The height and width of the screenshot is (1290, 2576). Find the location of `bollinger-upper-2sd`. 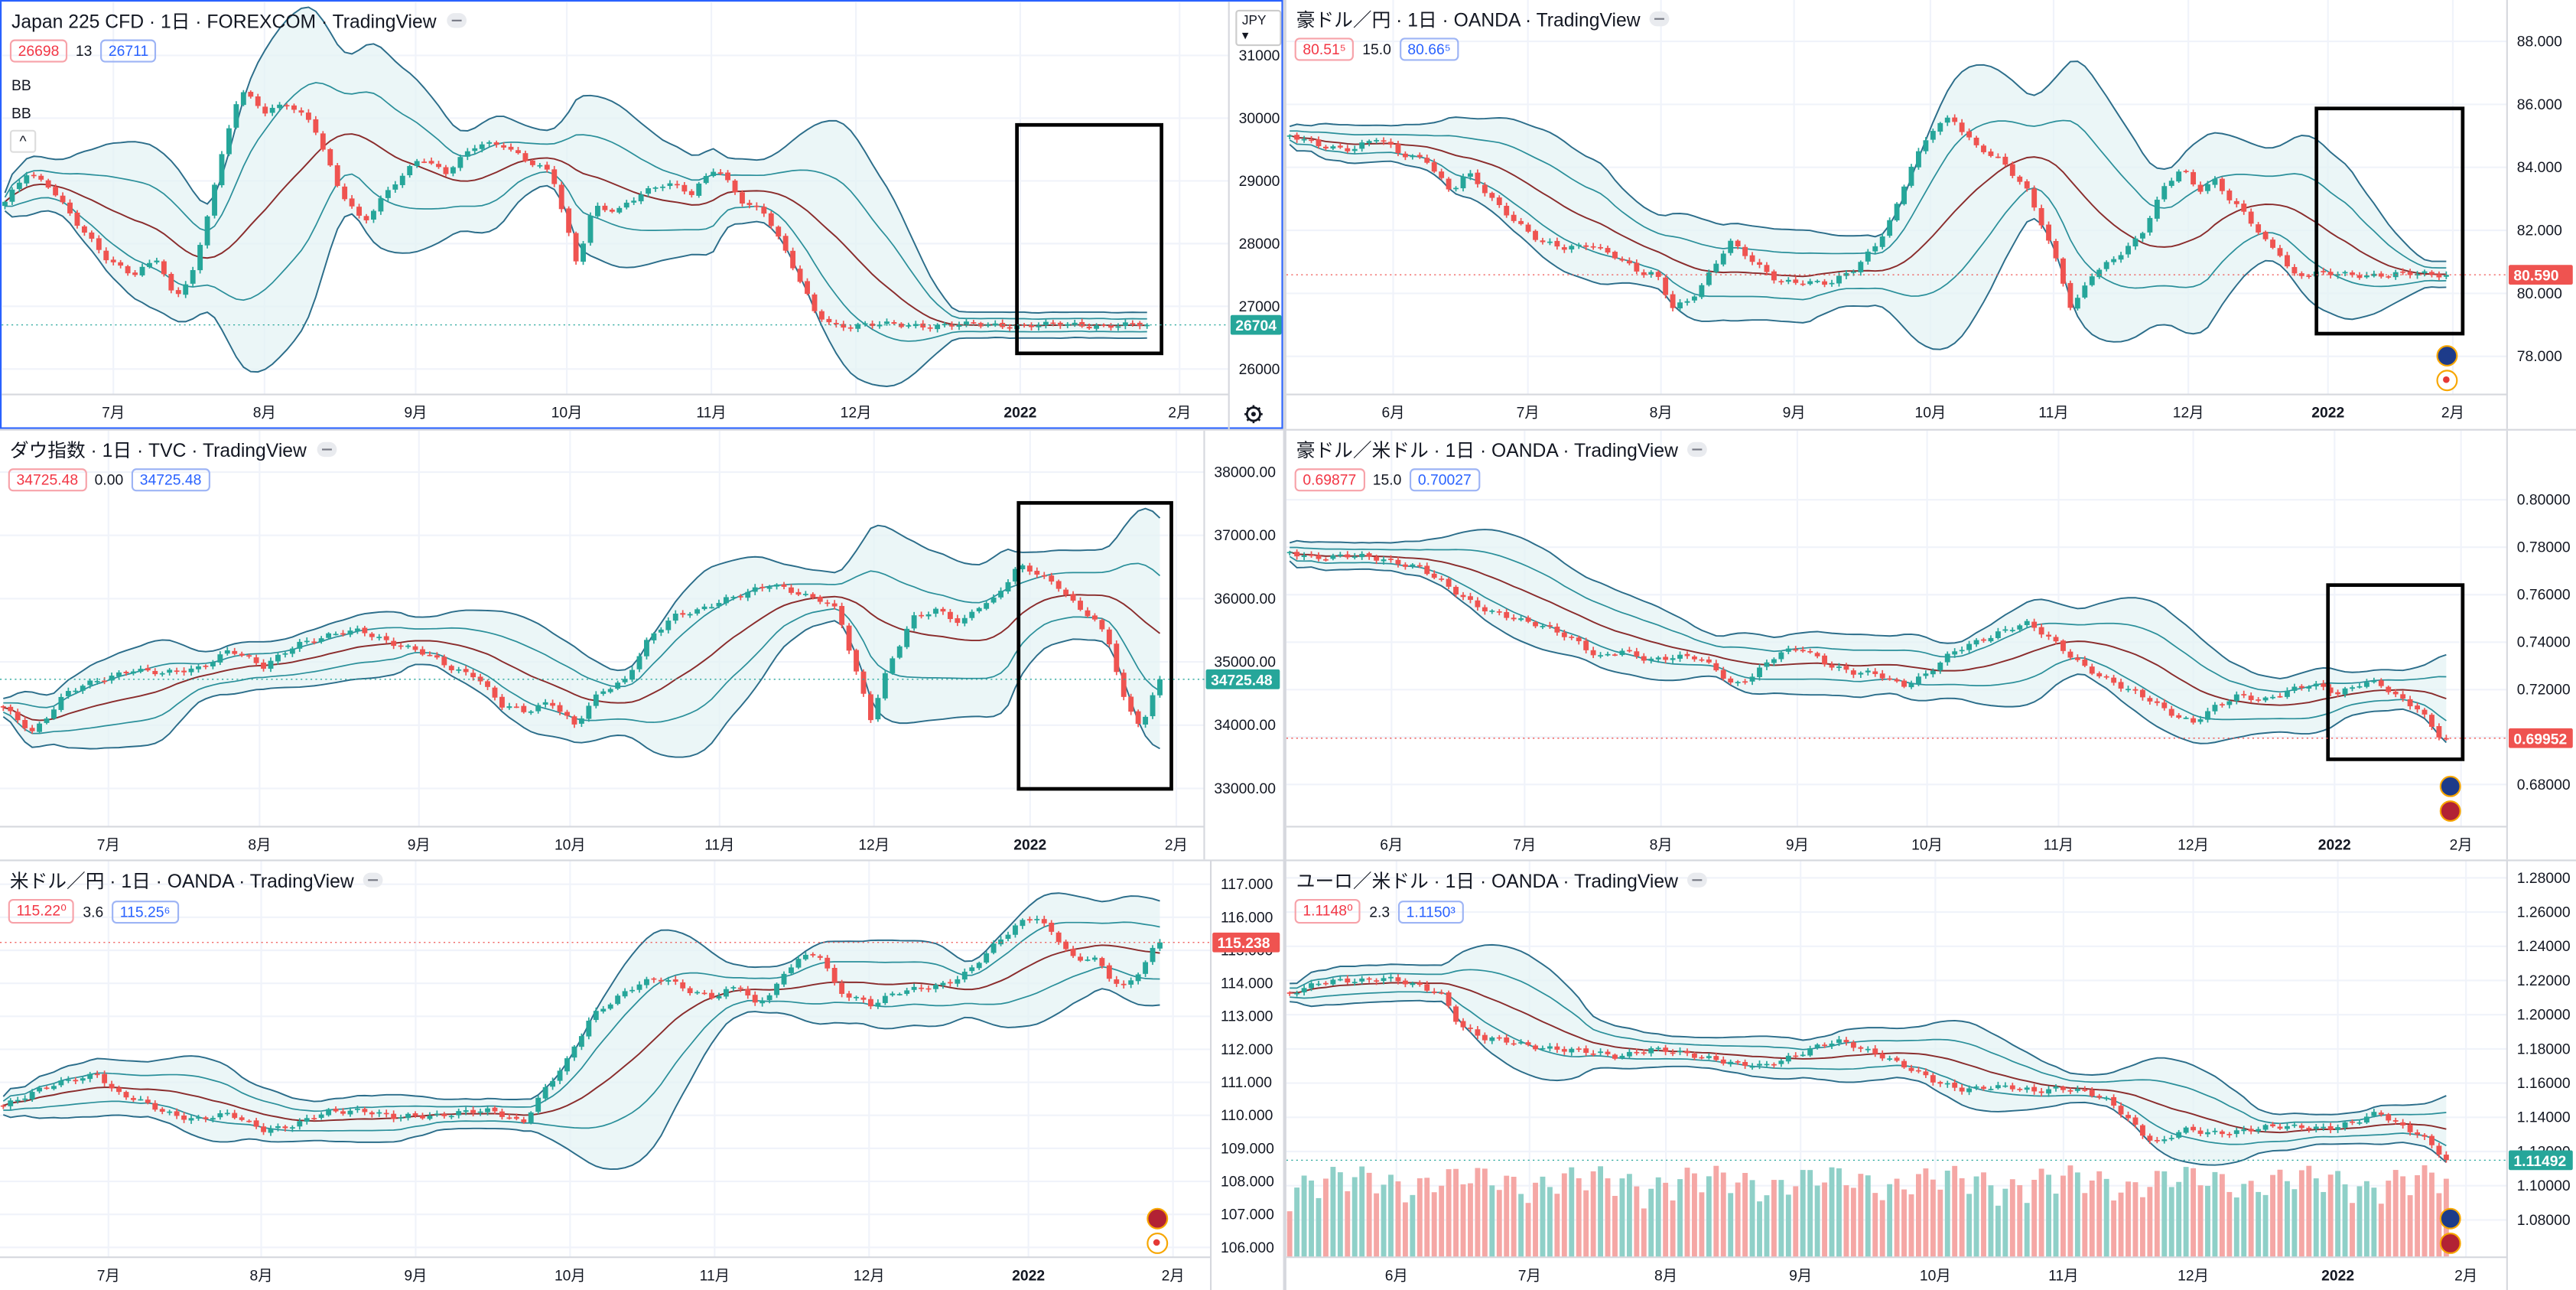

bollinger-upper-2sd is located at coordinates (582, 603).